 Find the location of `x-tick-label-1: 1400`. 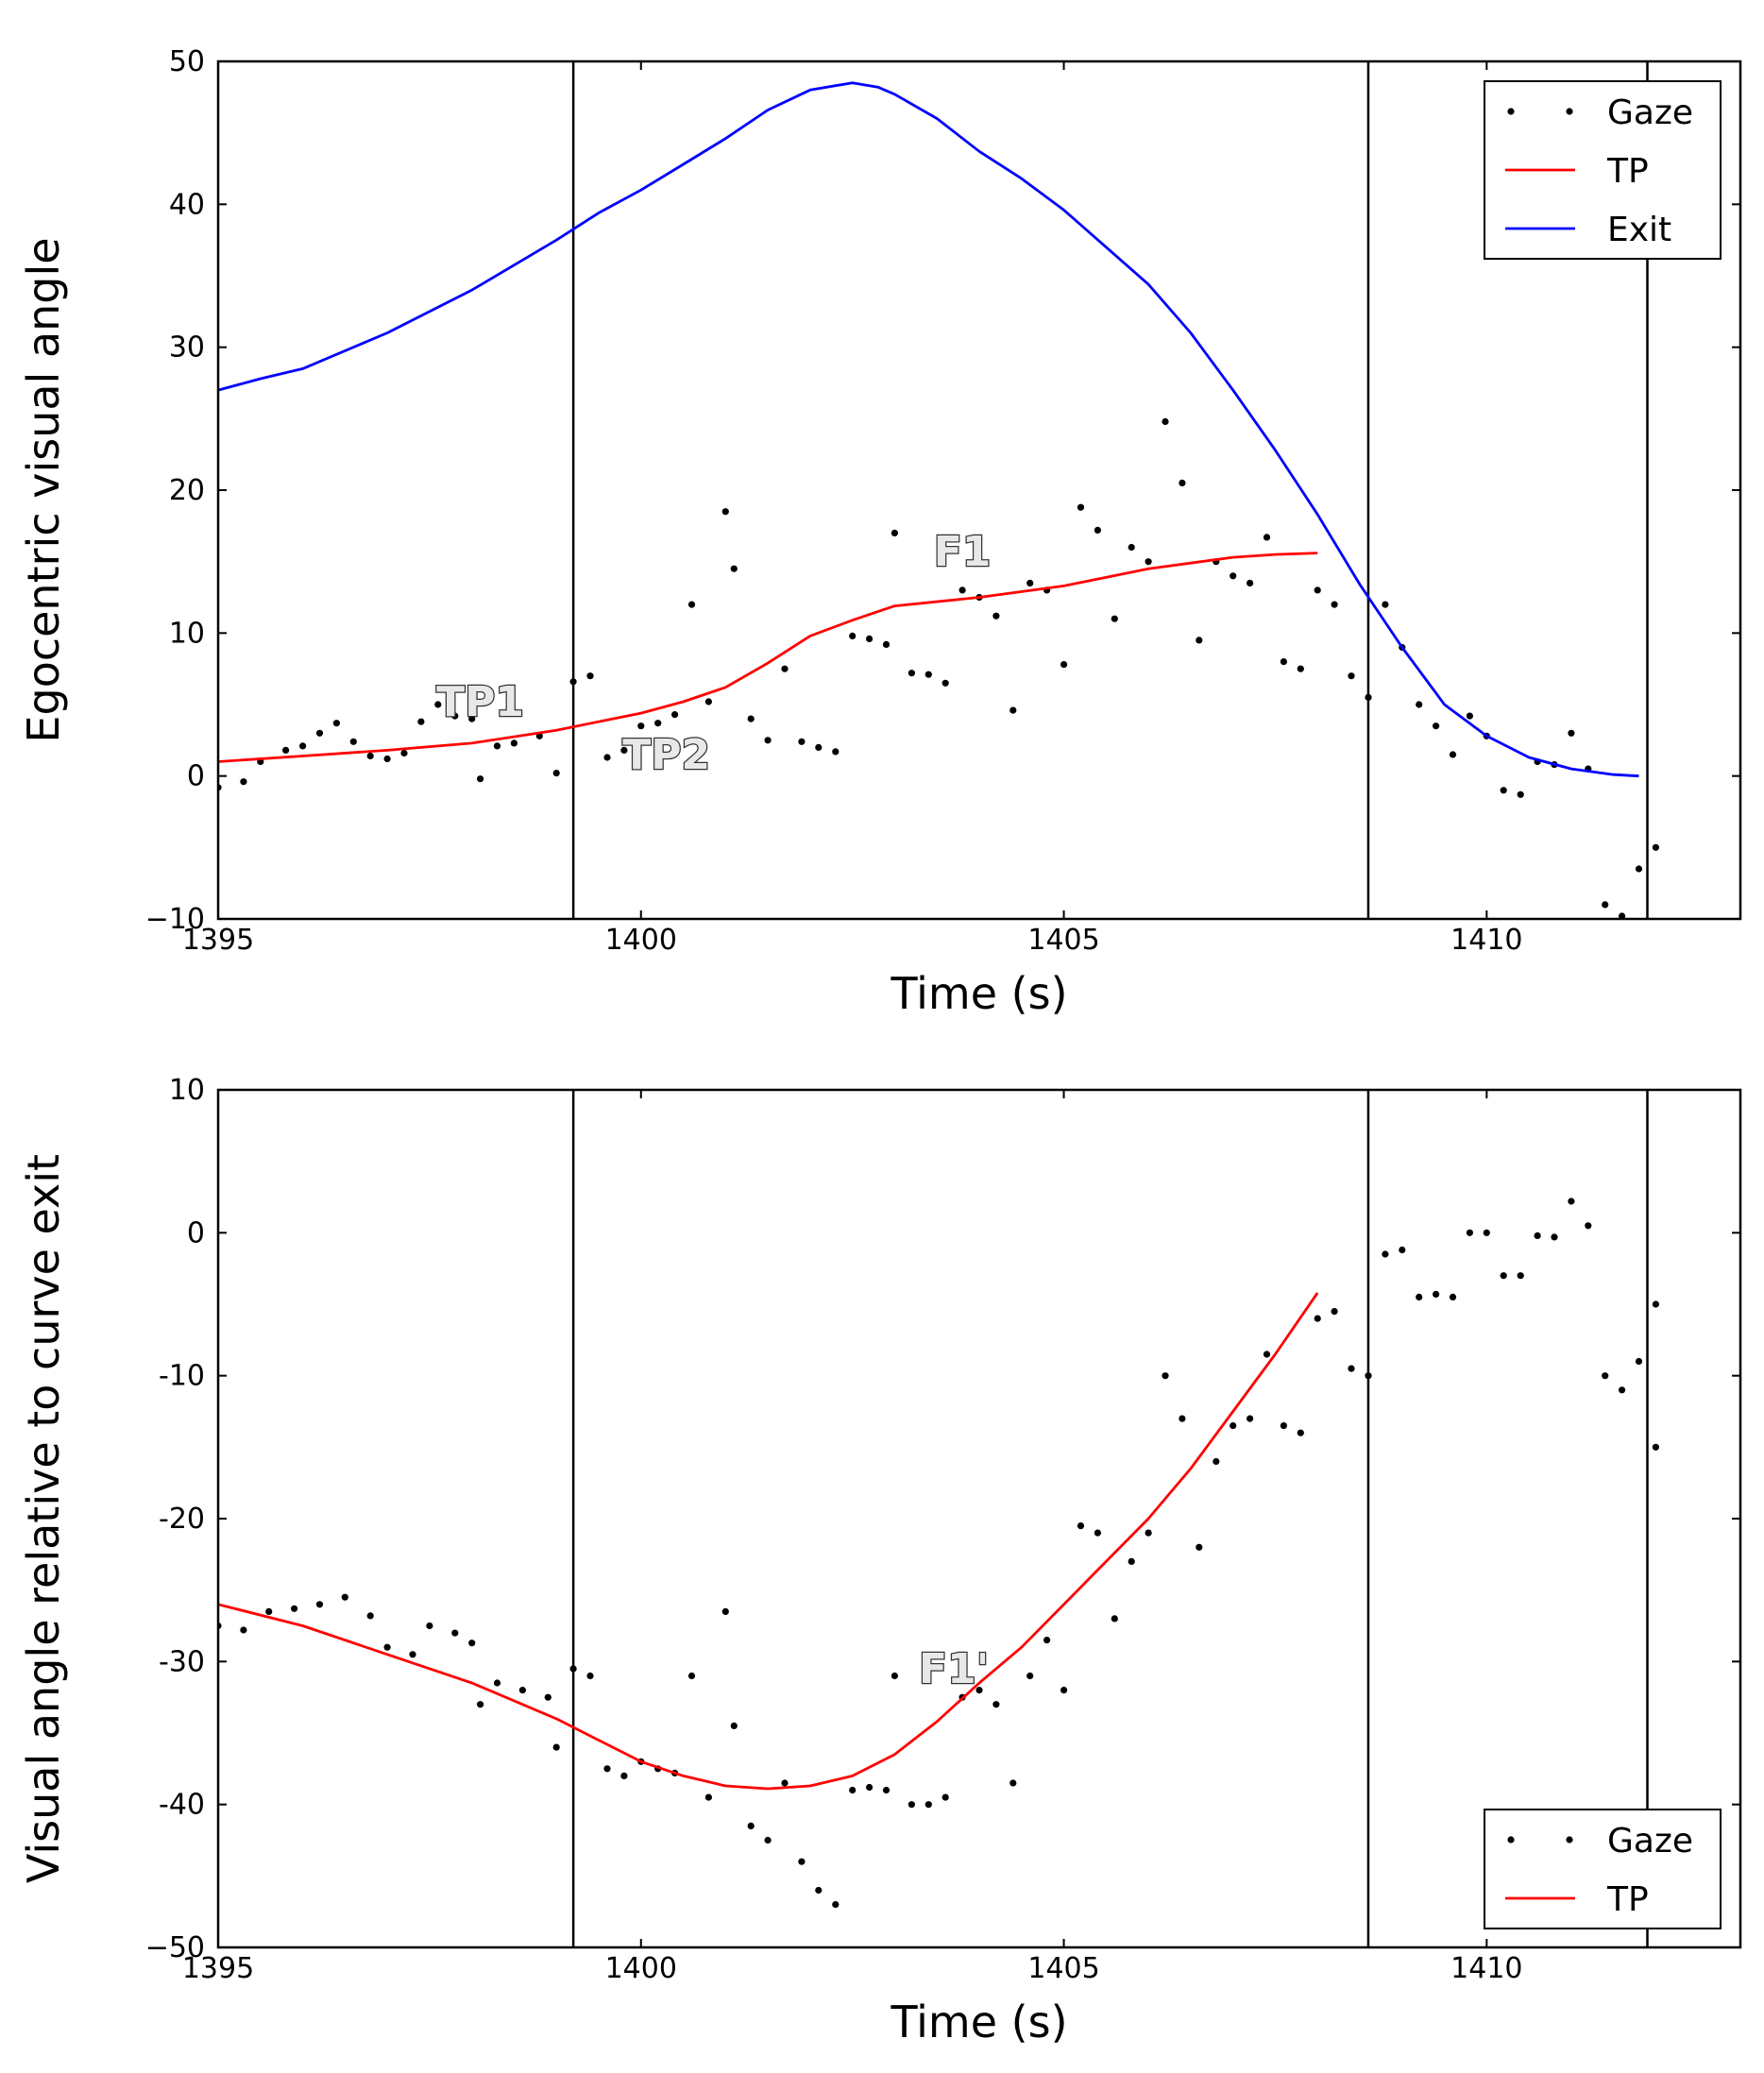

x-tick-label-1: 1400 is located at coordinates (641, 941).